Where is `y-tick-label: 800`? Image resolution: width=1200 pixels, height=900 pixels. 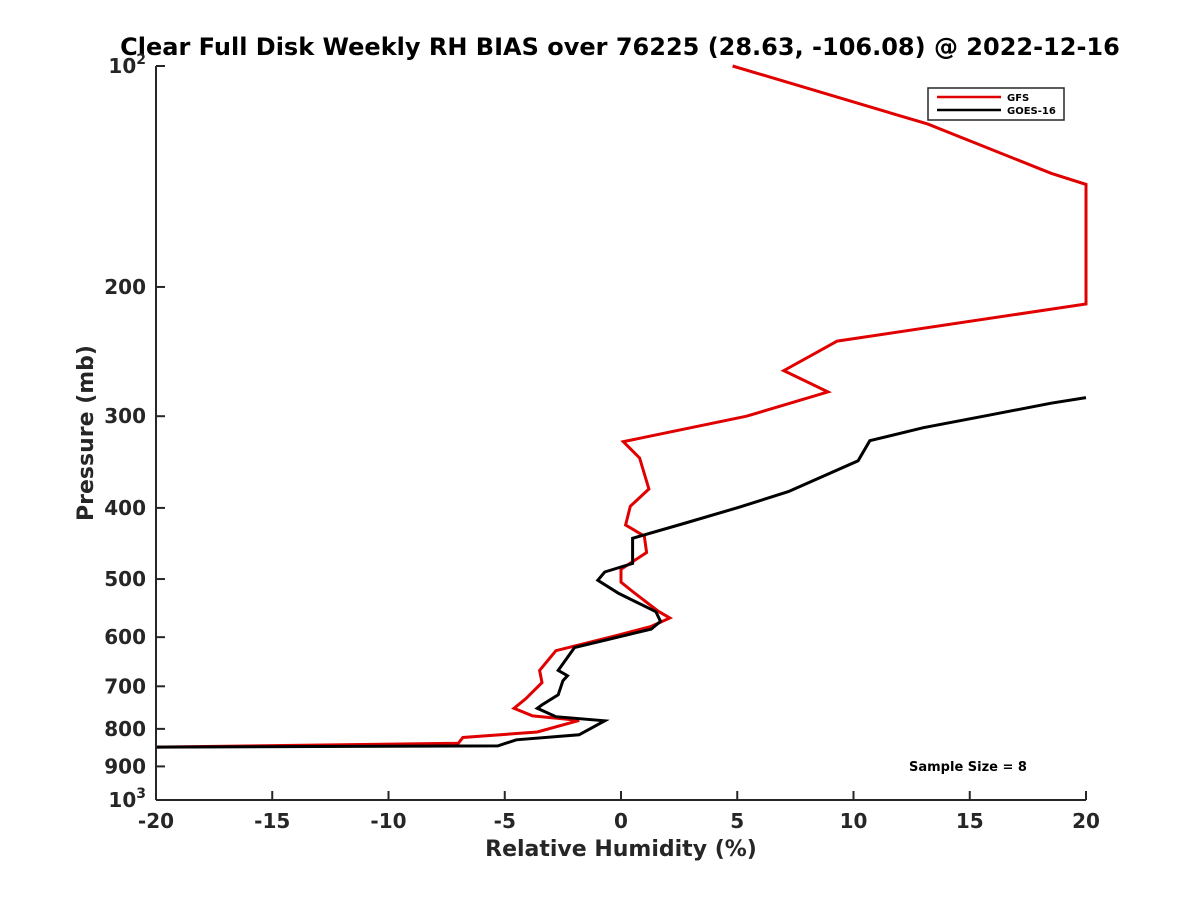
y-tick-label: 800 is located at coordinates (125, 729).